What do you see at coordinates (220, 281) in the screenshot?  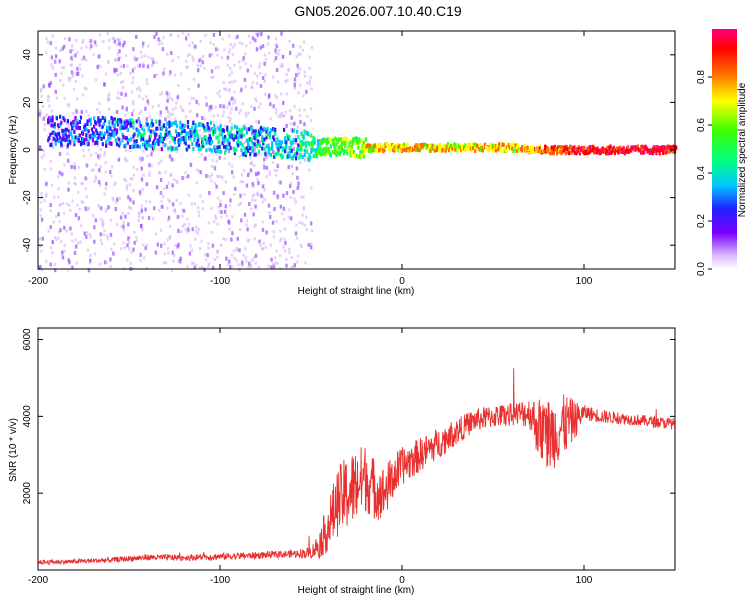 I see `x-tick-label: -100` at bounding box center [220, 281].